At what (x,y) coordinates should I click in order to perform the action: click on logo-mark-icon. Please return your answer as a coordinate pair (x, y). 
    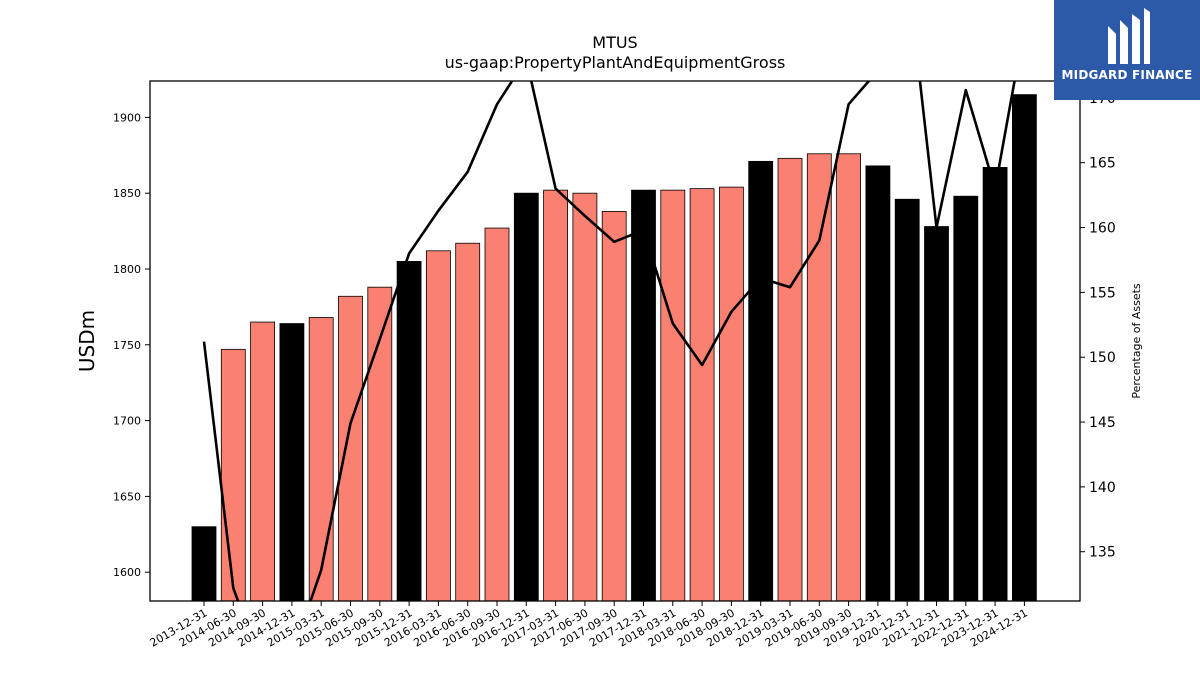
    Looking at the image, I should click on (1129, 36).